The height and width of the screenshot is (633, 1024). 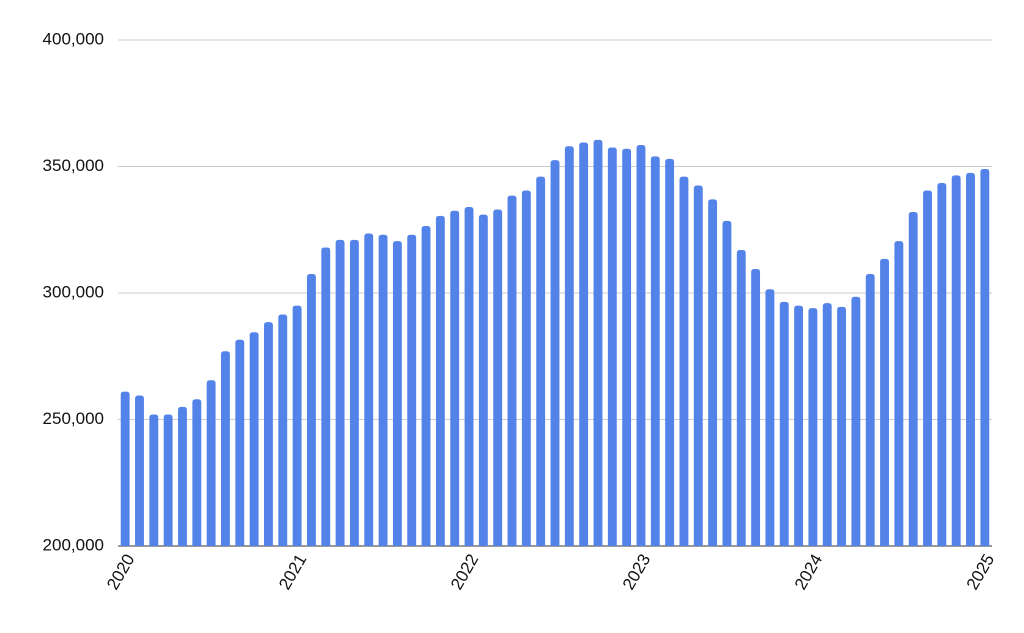 What do you see at coordinates (73, 418) in the screenshot?
I see `y-tick-label: 250,000` at bounding box center [73, 418].